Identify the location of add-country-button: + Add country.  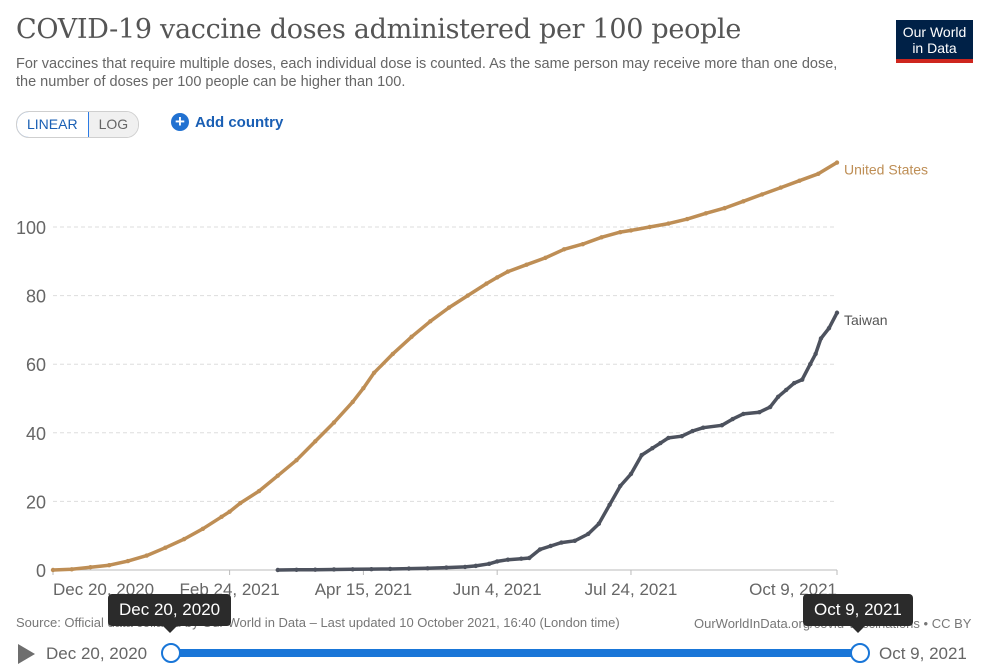
(227, 122).